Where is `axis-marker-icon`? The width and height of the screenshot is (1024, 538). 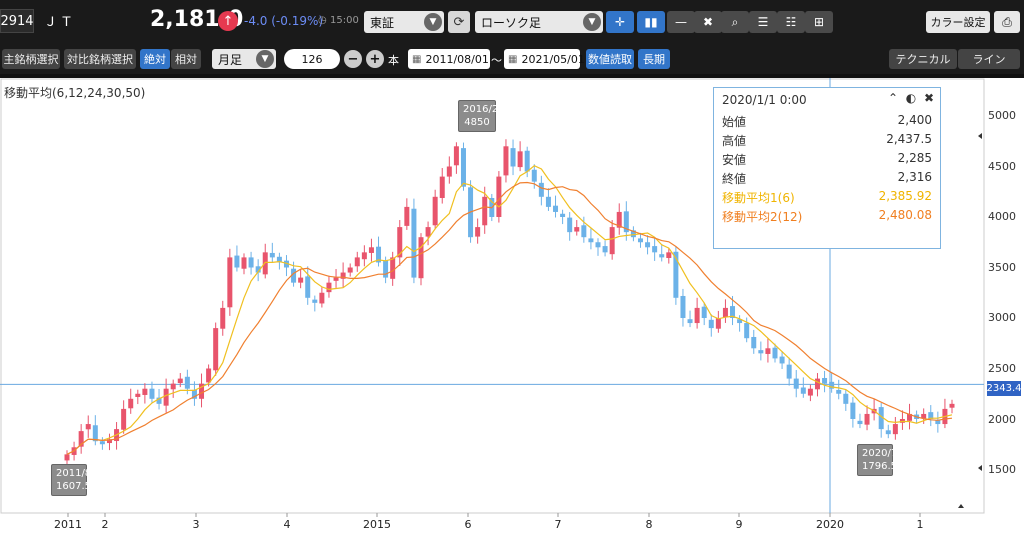
axis-marker-icon is located at coordinates (980, 468).